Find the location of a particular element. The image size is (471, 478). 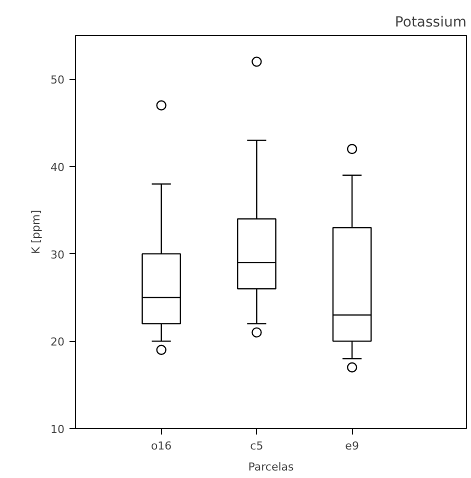

y-tick-label: 30 is located at coordinates (57, 255).